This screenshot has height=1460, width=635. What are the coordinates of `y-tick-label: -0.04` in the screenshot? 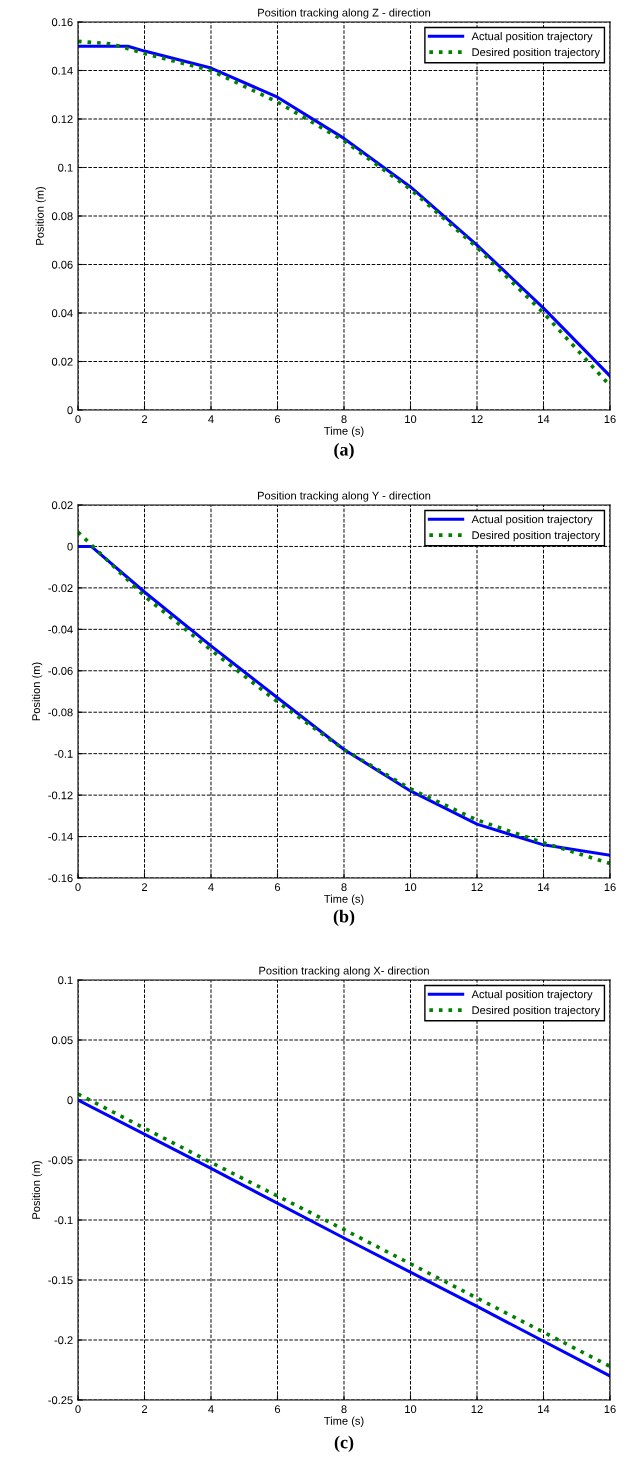 It's located at (60, 629).